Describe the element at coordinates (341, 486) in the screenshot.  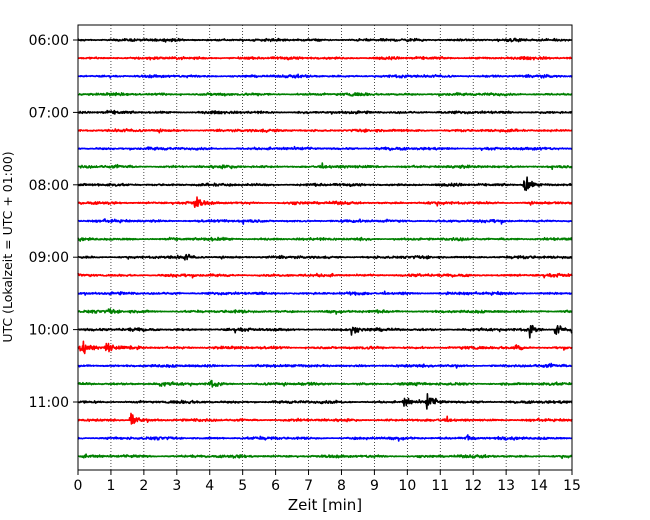
I see `x-tick-label: 8` at that location.